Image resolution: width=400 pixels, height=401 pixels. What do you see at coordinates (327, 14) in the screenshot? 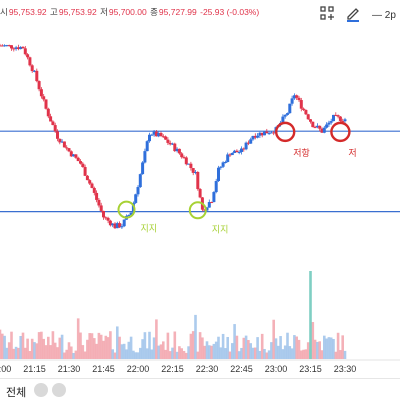
I see `indicators-icon` at bounding box center [327, 14].